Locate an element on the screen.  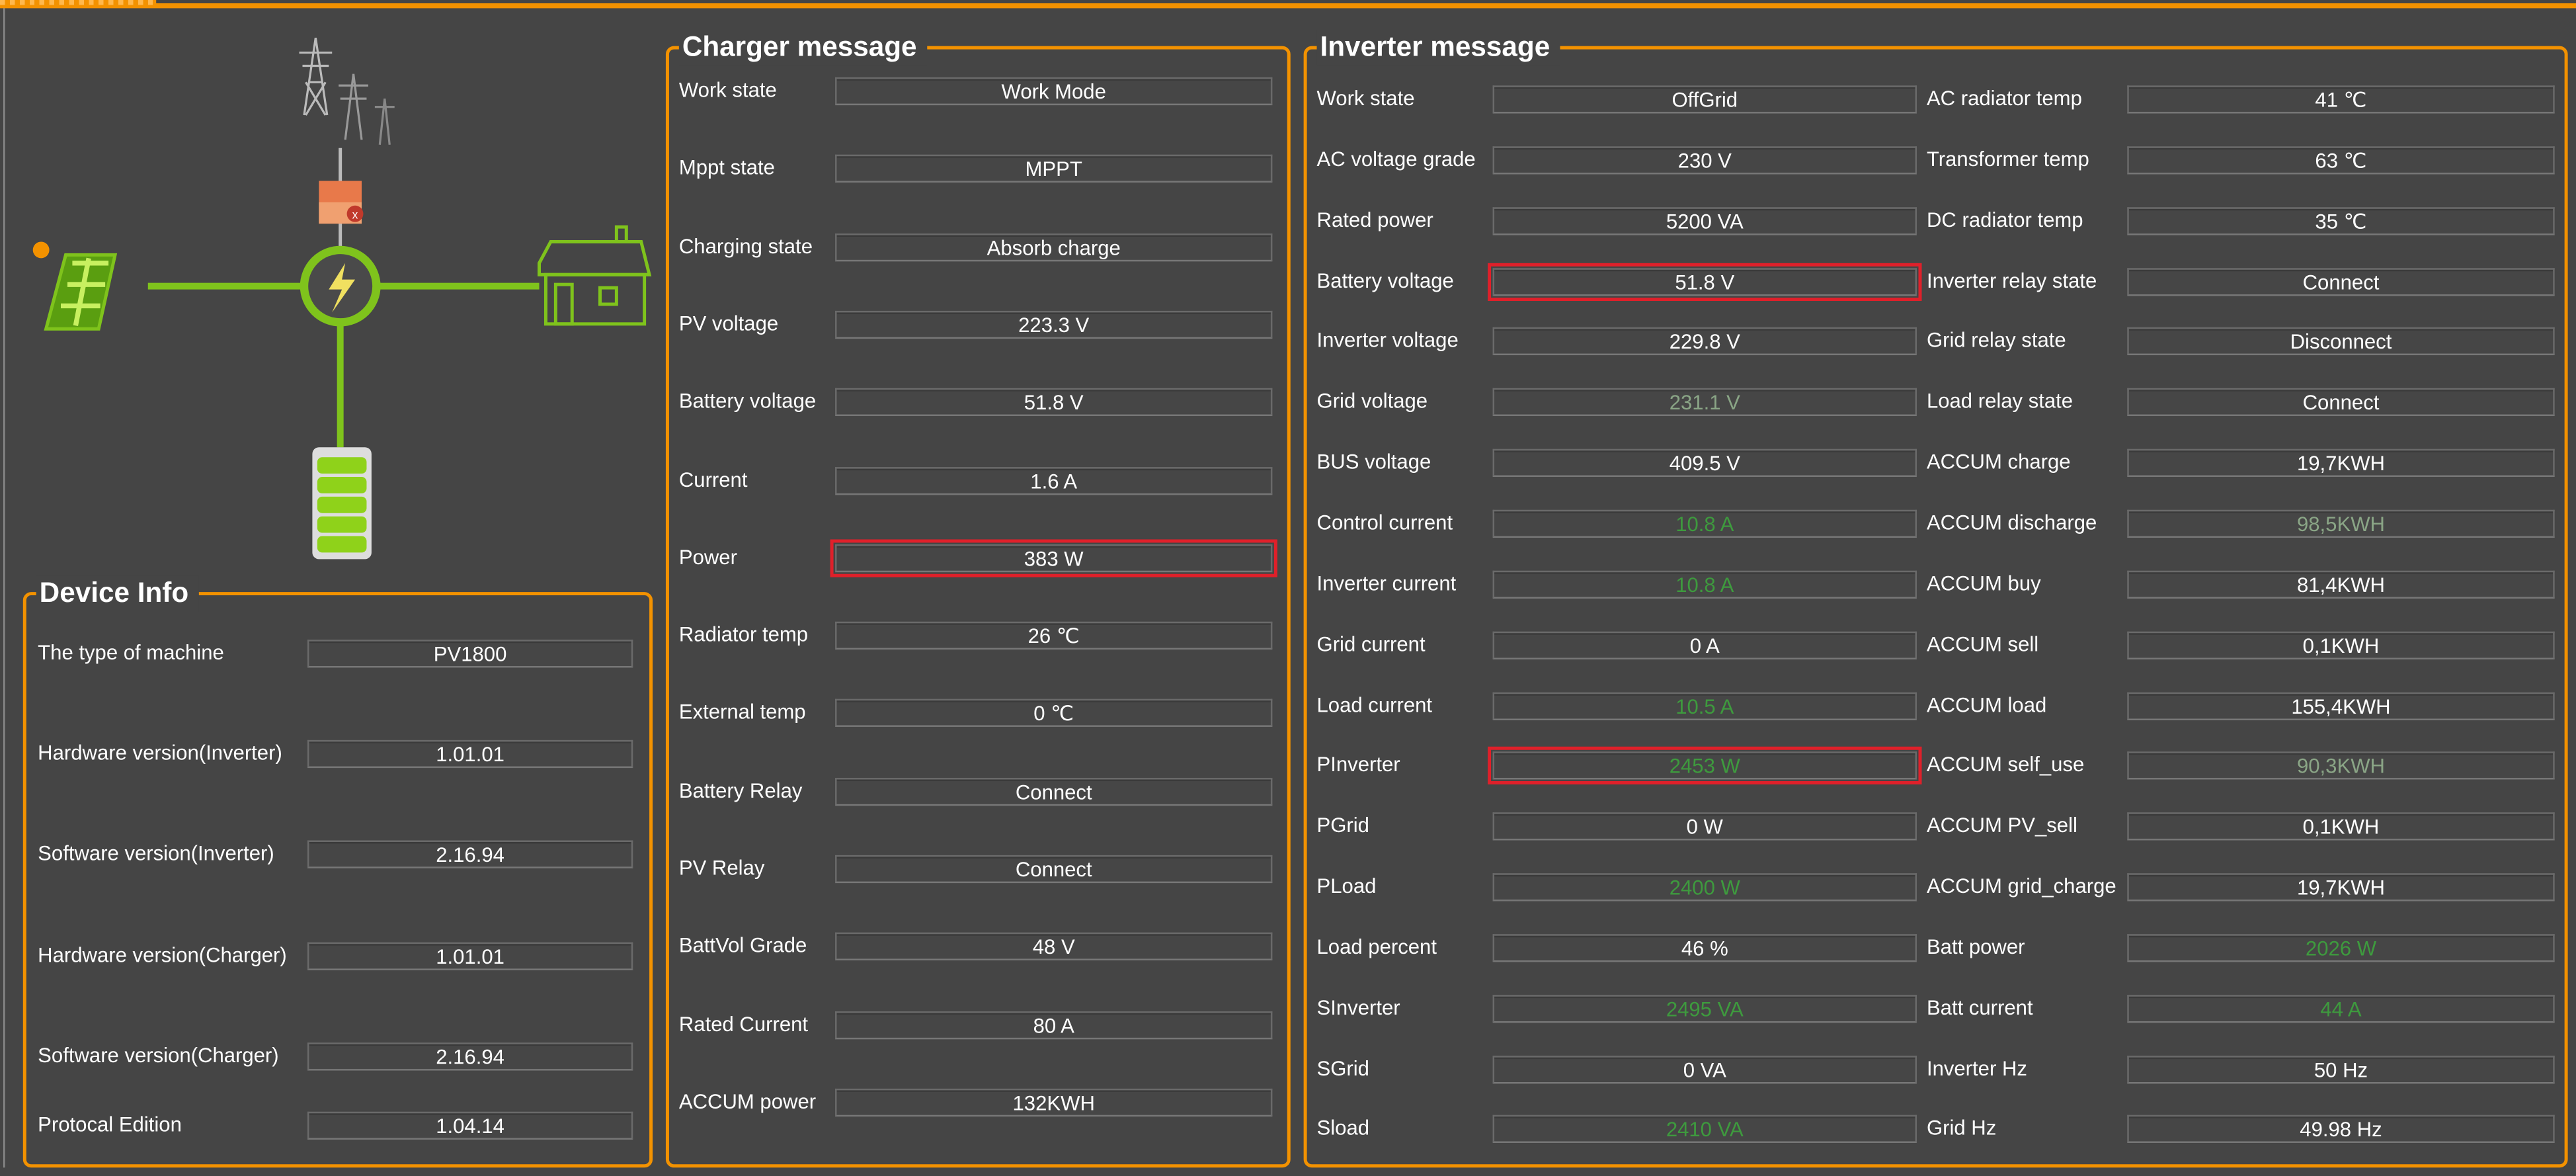
inverter-value-sload: 2410 VA is located at coordinates (1705, 1129).